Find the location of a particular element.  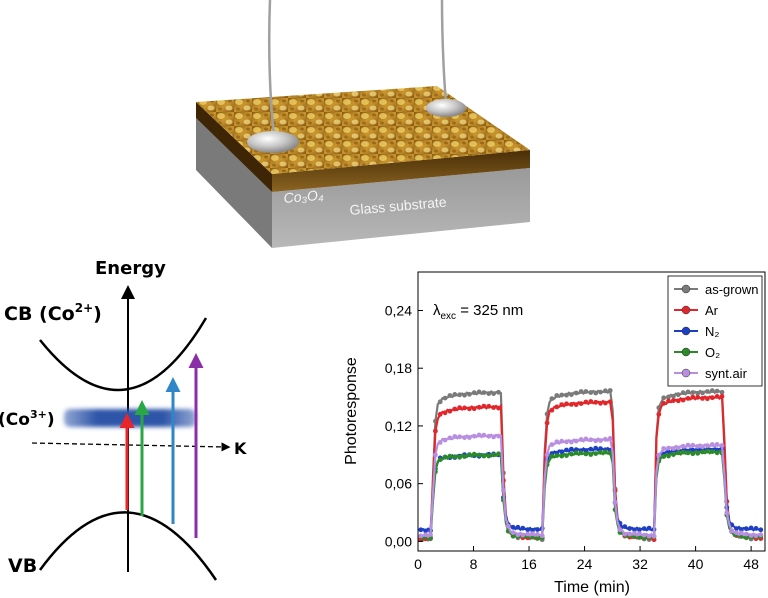

substrate-front is located at coordinates (401, 208).